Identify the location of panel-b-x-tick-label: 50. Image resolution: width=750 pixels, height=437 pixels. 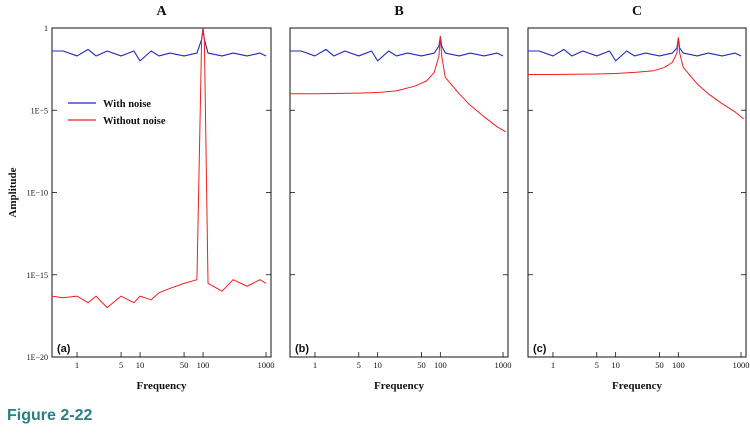
(421, 365).